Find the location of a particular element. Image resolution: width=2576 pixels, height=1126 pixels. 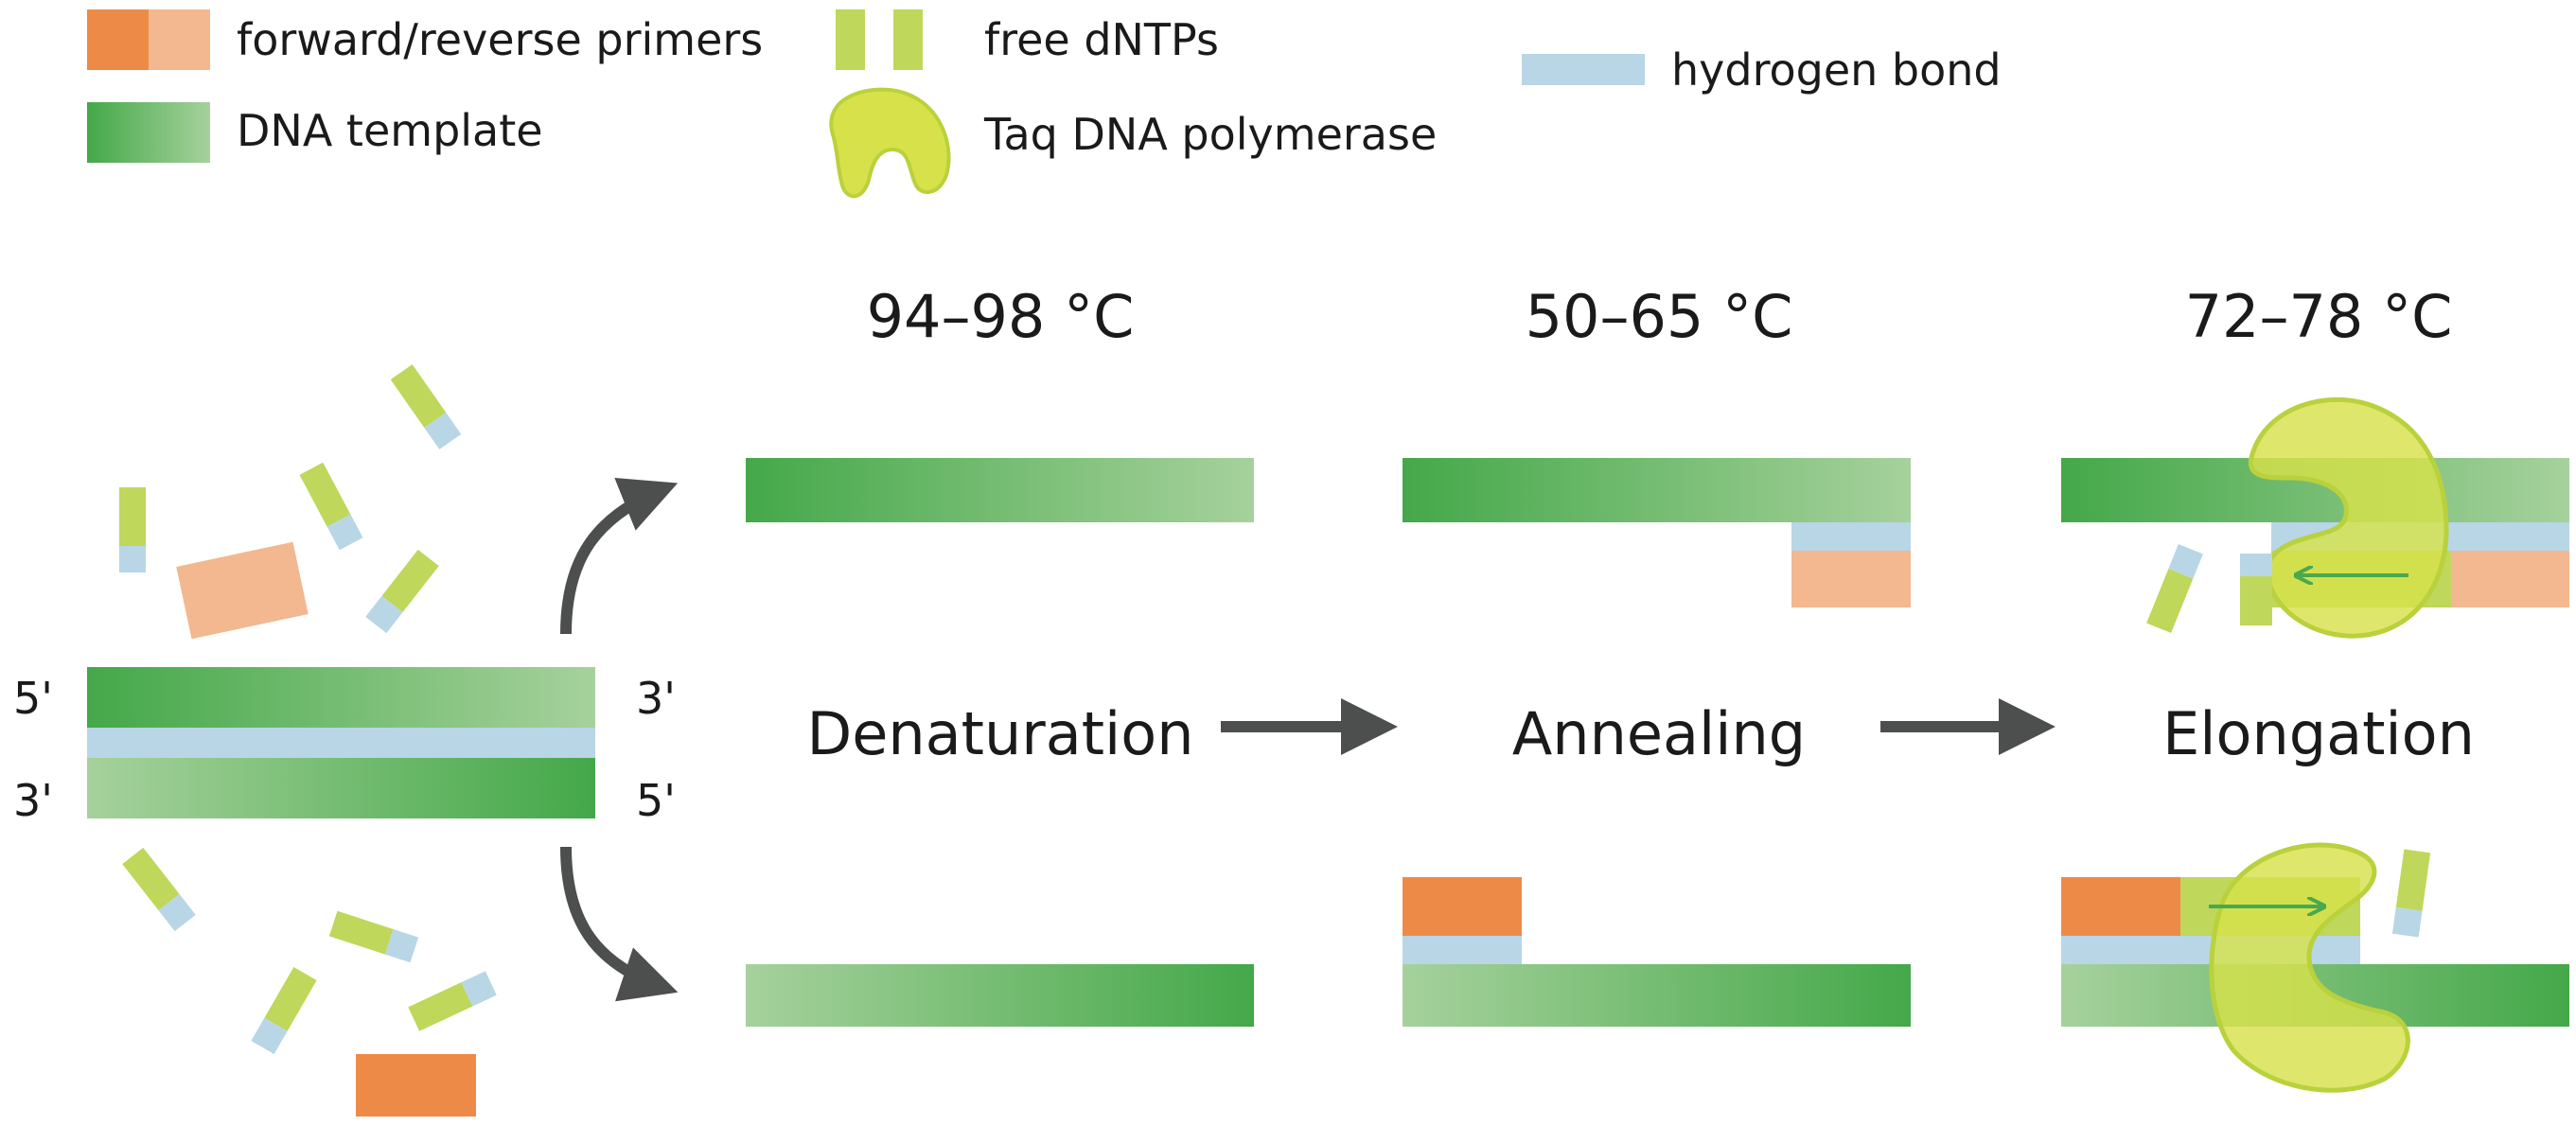

step-annealing: Annealing is located at coordinates (1659, 733).